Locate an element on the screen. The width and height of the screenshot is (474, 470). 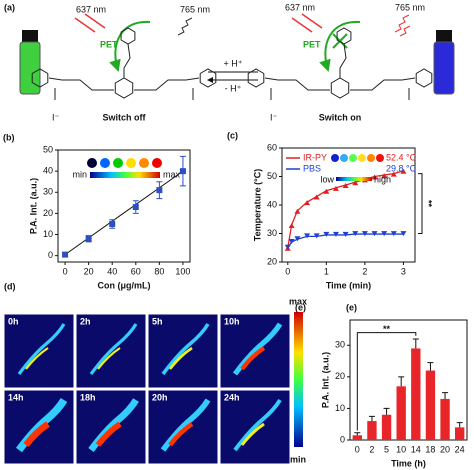
point is located at coordinates (135, 207).